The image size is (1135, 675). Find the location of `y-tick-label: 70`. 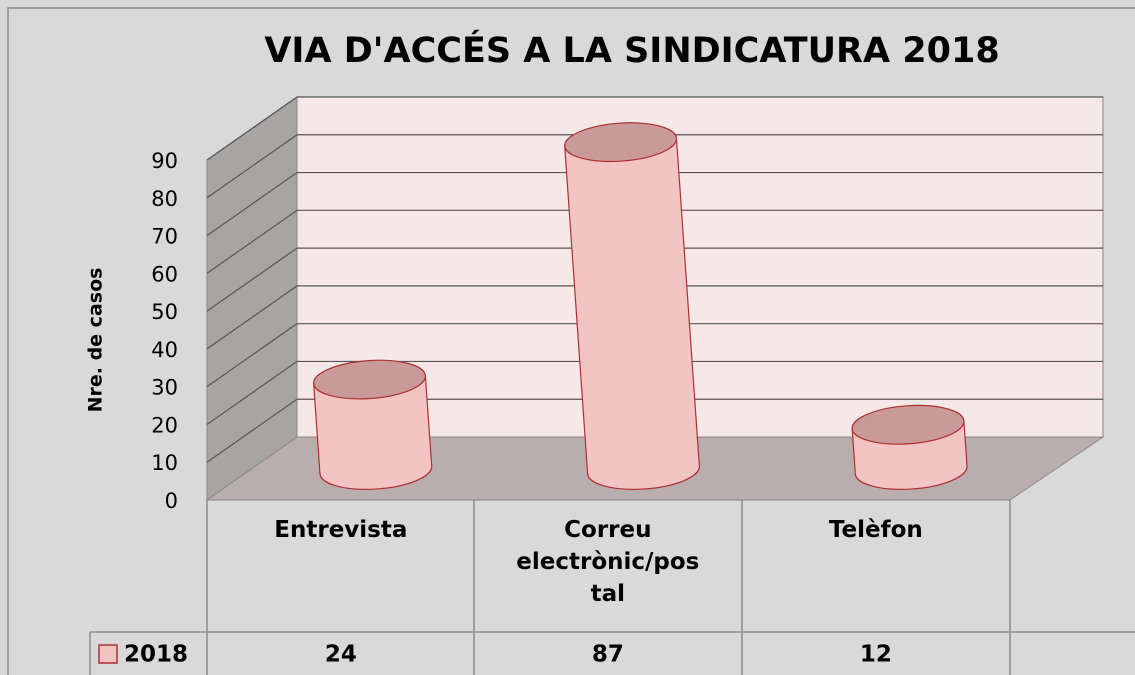

y-tick-label: 70 is located at coordinates (164, 237).